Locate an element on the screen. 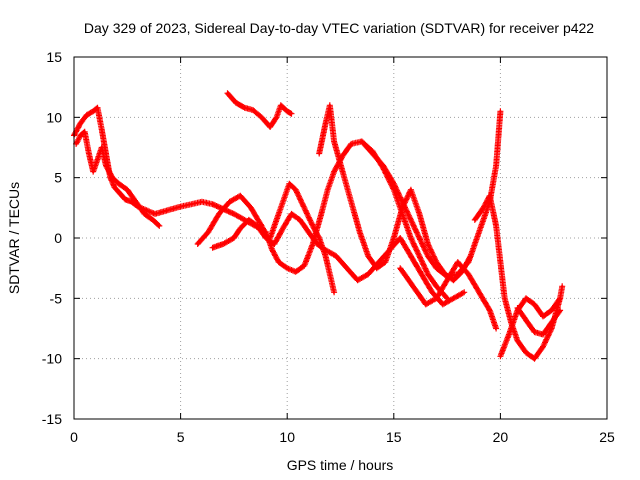  y-tick-label: 5 is located at coordinates (58, 178).